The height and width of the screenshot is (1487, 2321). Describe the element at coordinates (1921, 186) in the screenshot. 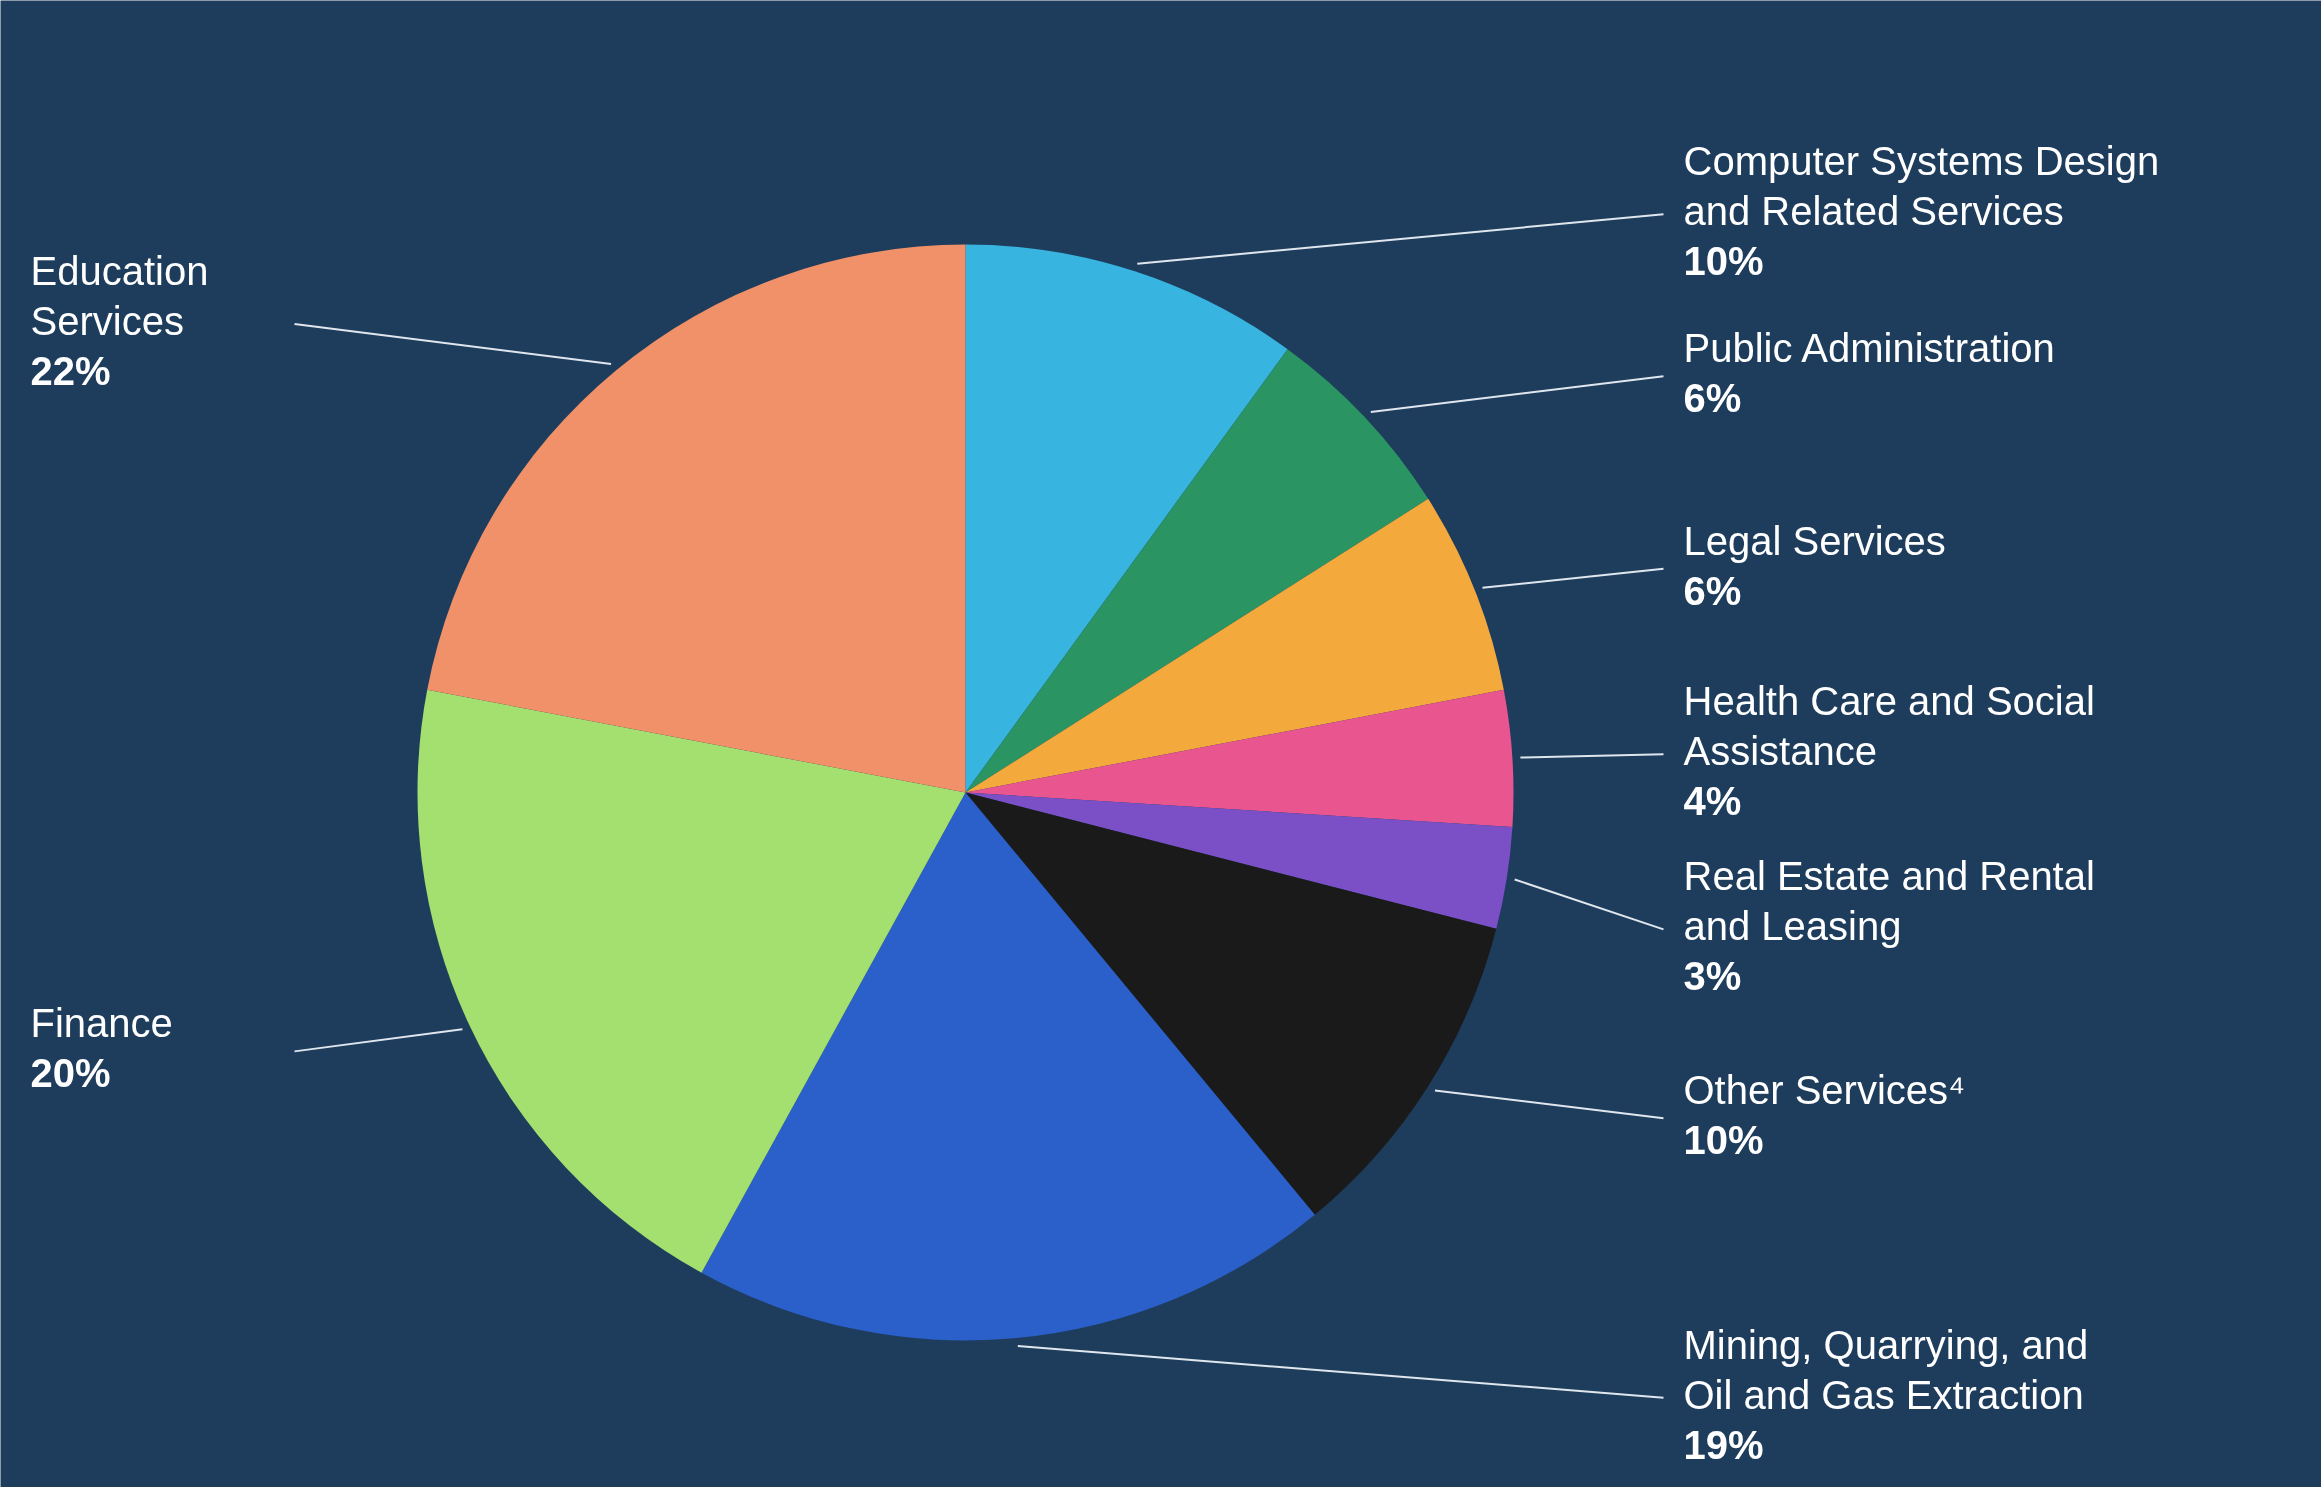

I see `slice-label: Computer Systems Design and Related Services` at that location.